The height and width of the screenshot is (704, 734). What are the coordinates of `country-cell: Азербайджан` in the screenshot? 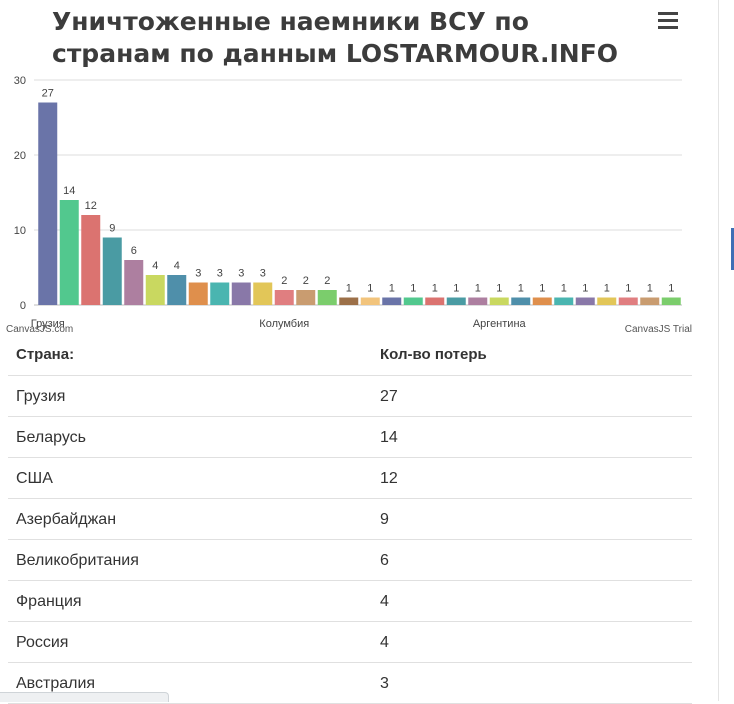 It's located at (66, 519).